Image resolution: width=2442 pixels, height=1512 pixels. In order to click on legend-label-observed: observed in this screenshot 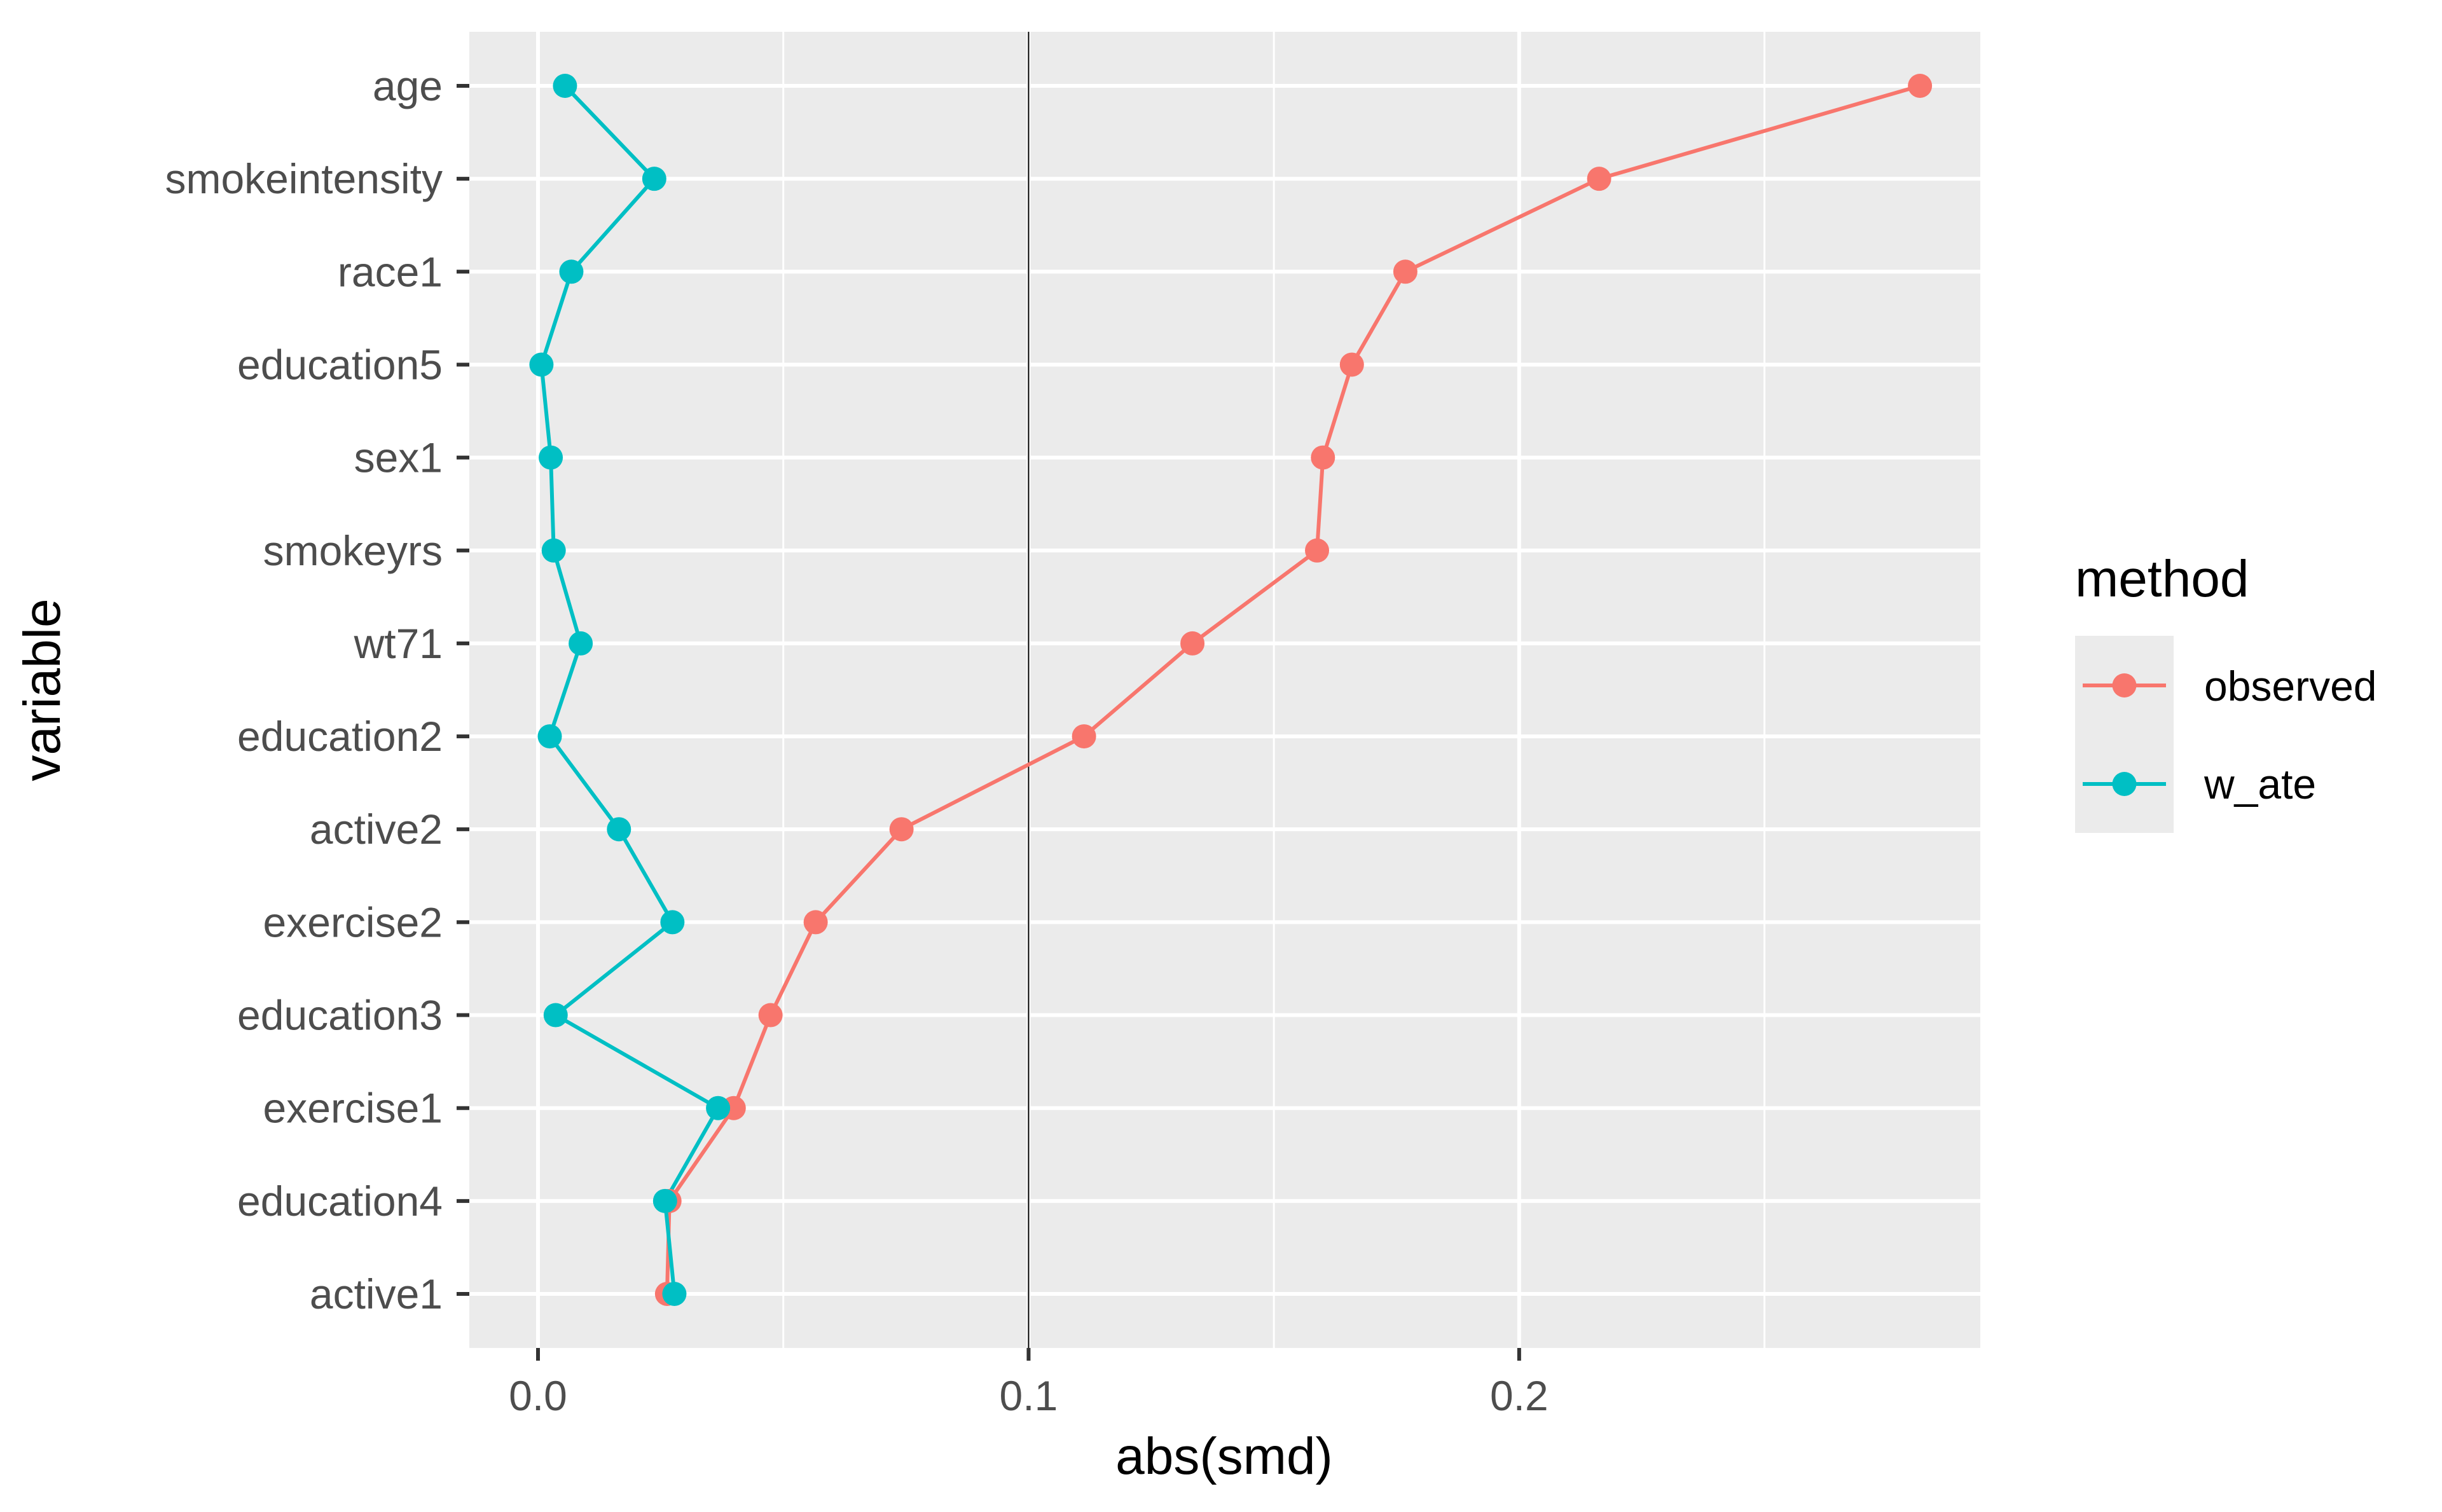, I will do `click(2290, 687)`.